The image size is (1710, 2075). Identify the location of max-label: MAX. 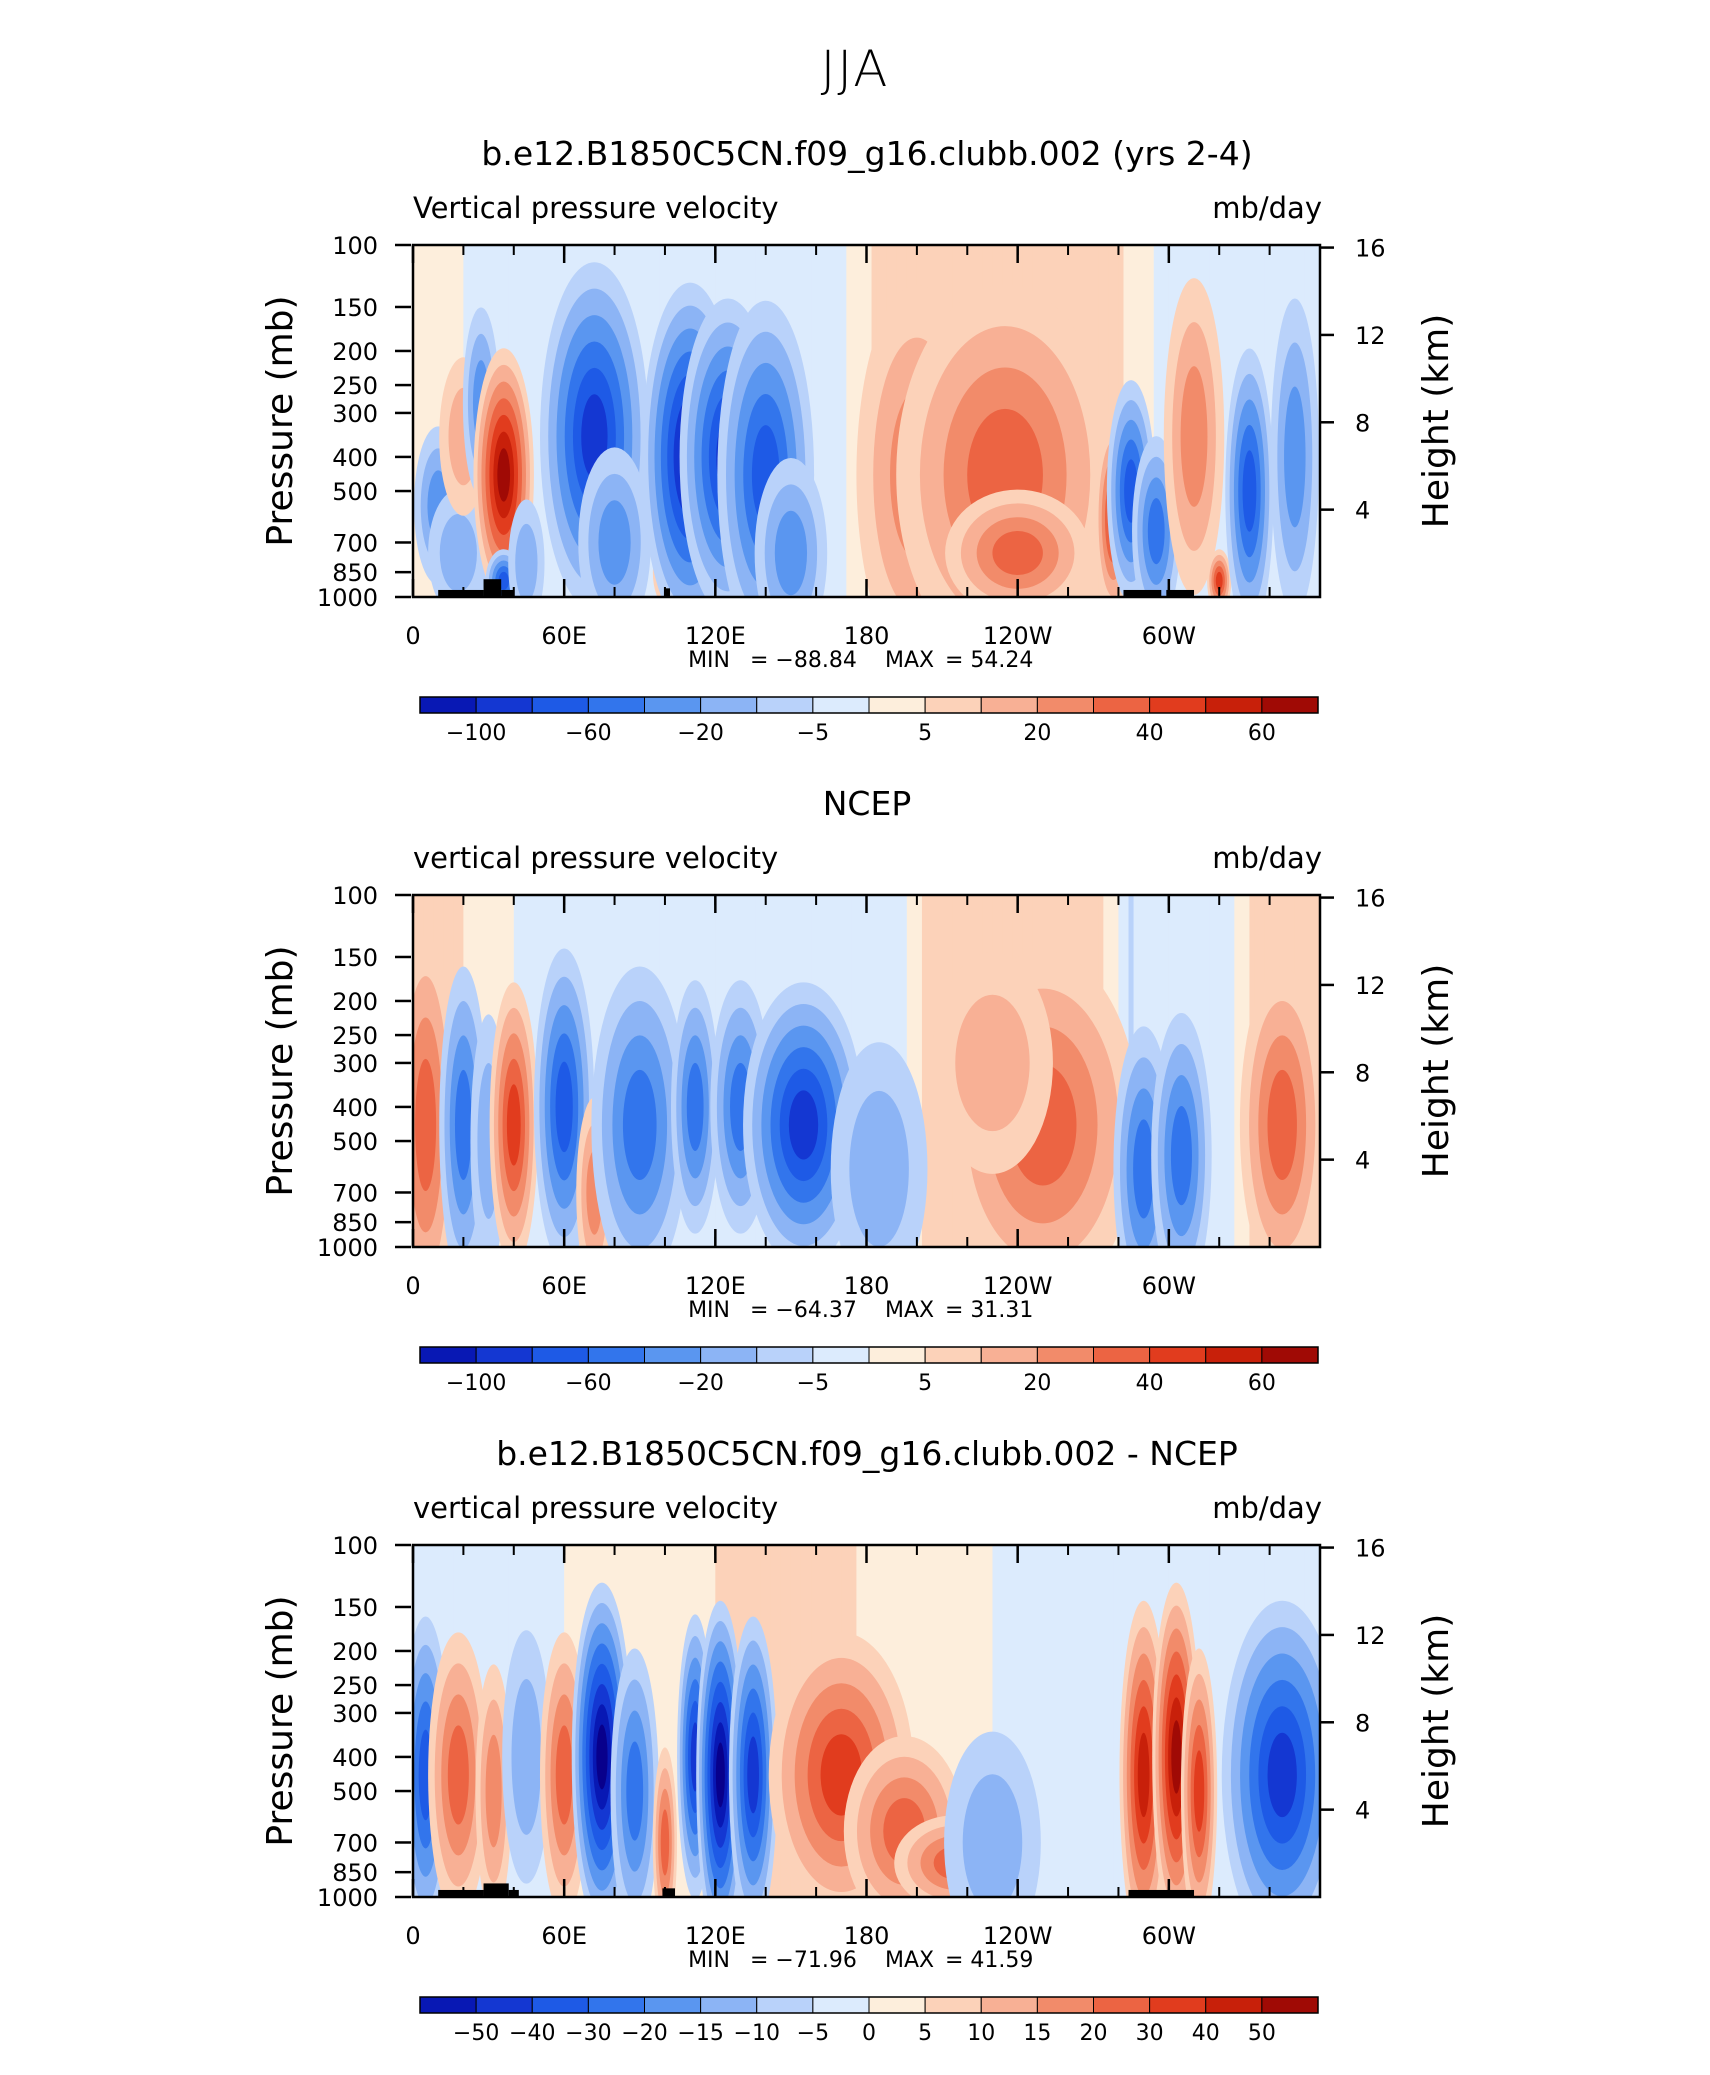
(909, 1310).